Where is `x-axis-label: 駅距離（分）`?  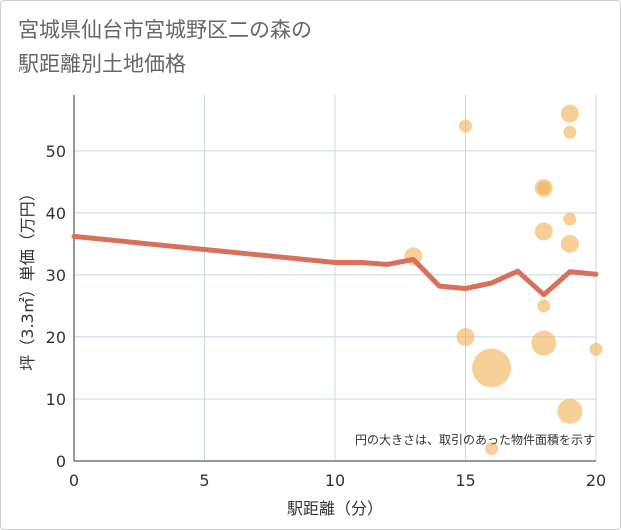 x-axis-label: 駅距離（分） is located at coordinates (335, 508).